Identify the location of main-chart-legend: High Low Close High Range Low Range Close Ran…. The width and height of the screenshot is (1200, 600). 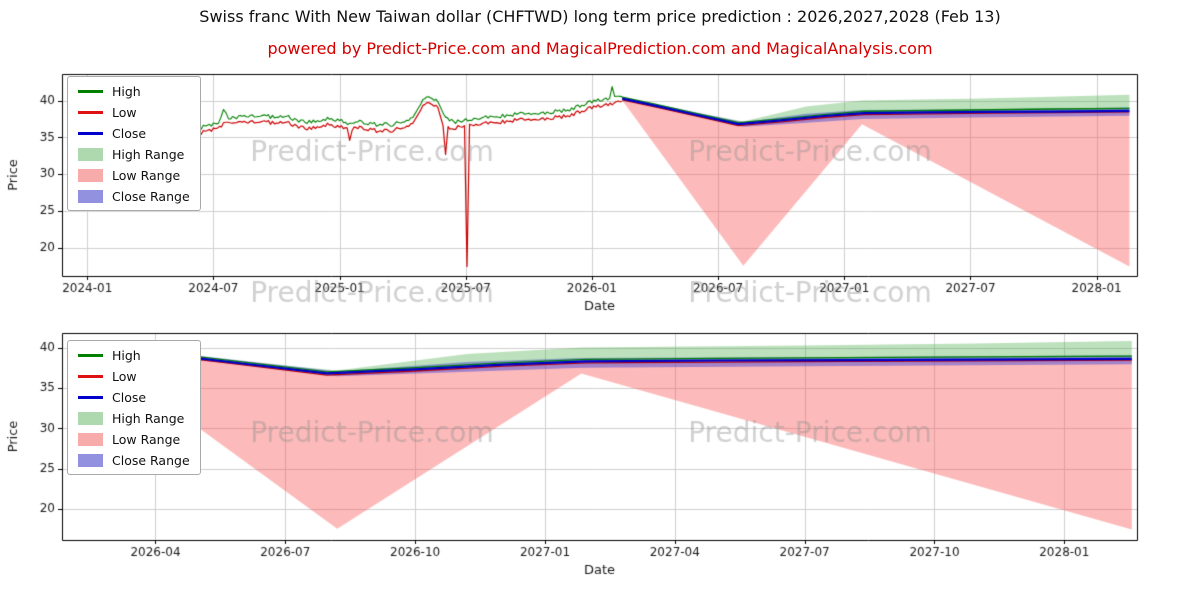
(134, 143).